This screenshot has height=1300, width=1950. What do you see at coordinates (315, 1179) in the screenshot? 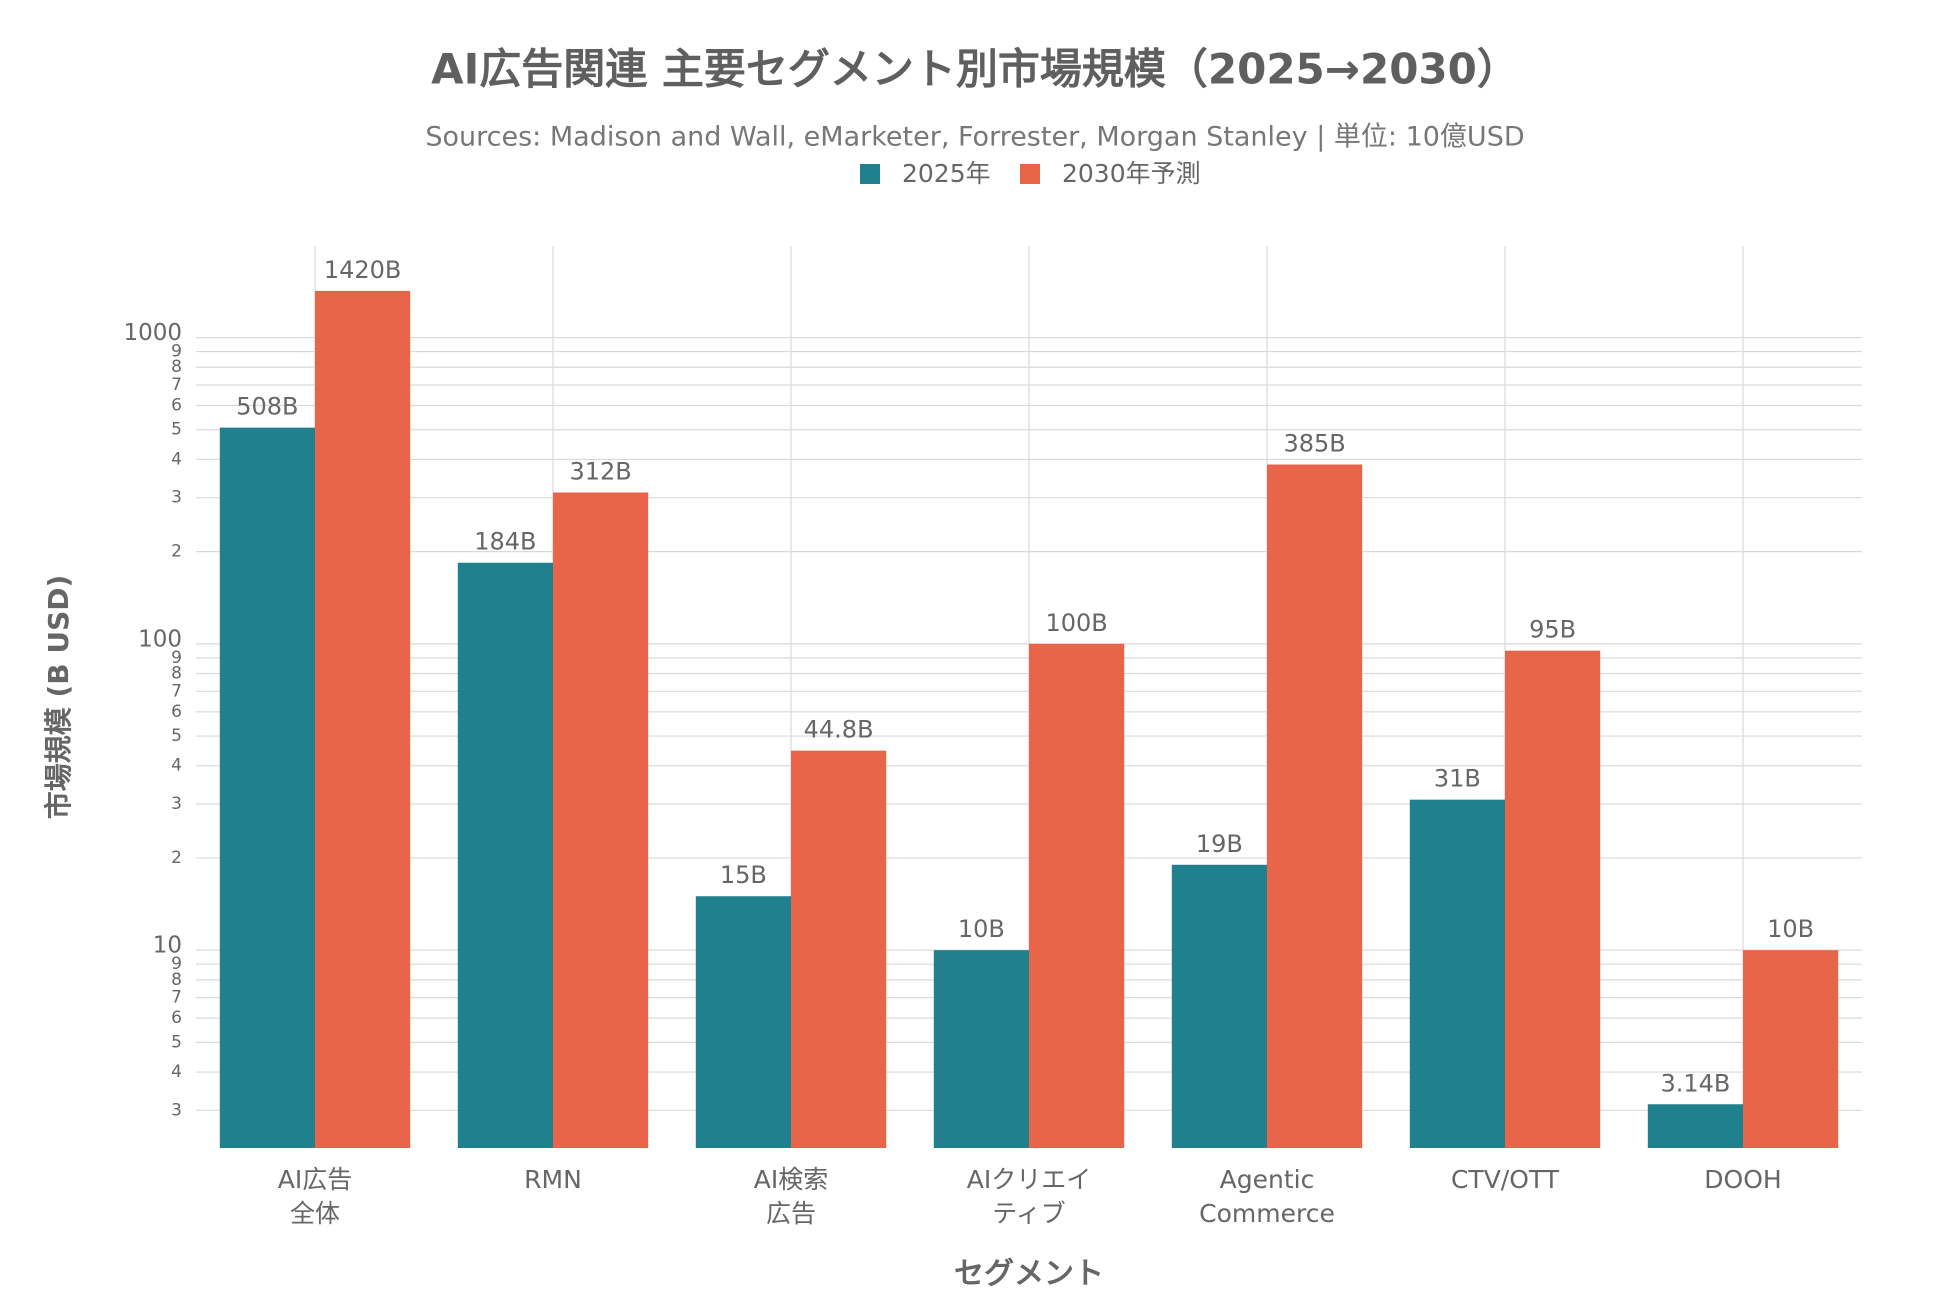
I see `x-tick-label: AI広告` at bounding box center [315, 1179].